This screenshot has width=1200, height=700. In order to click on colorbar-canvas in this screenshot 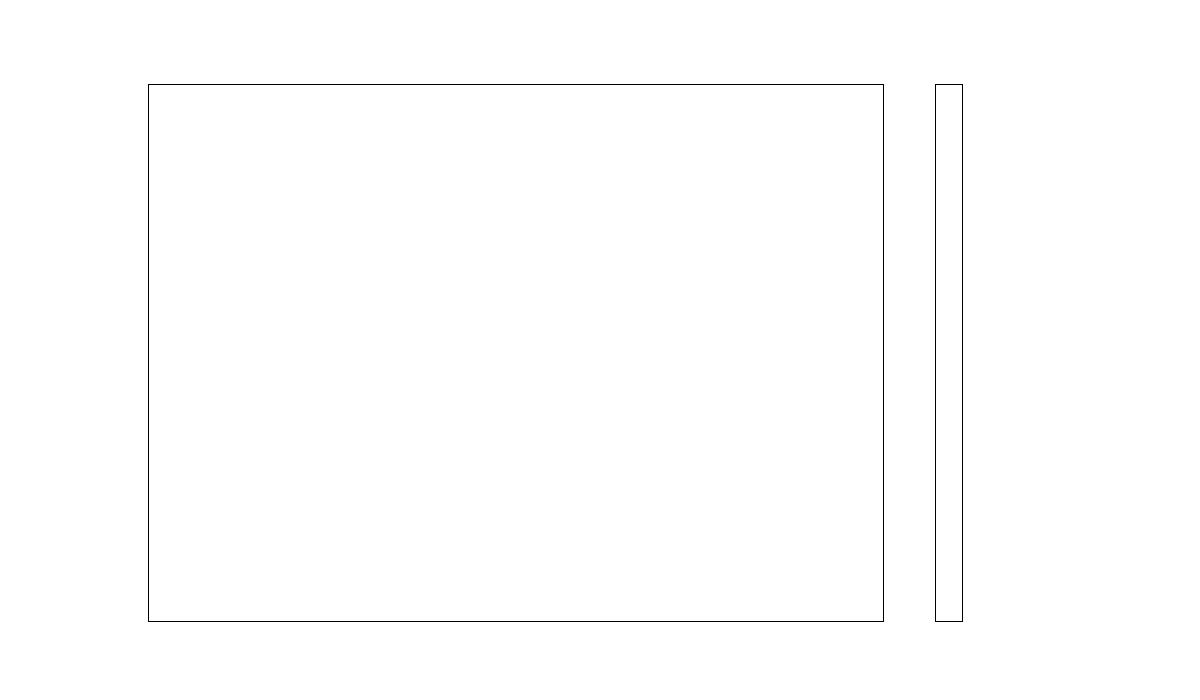, I will do `click(949, 353)`.